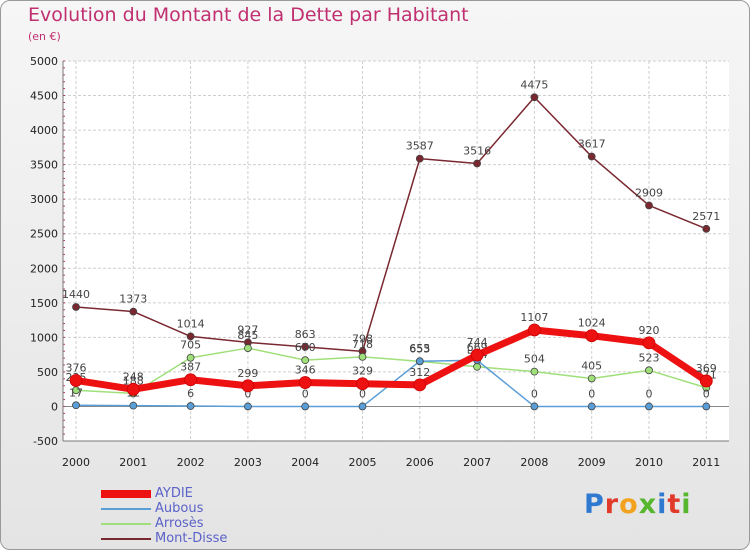  I want to click on data-label: 405, so click(591, 365).